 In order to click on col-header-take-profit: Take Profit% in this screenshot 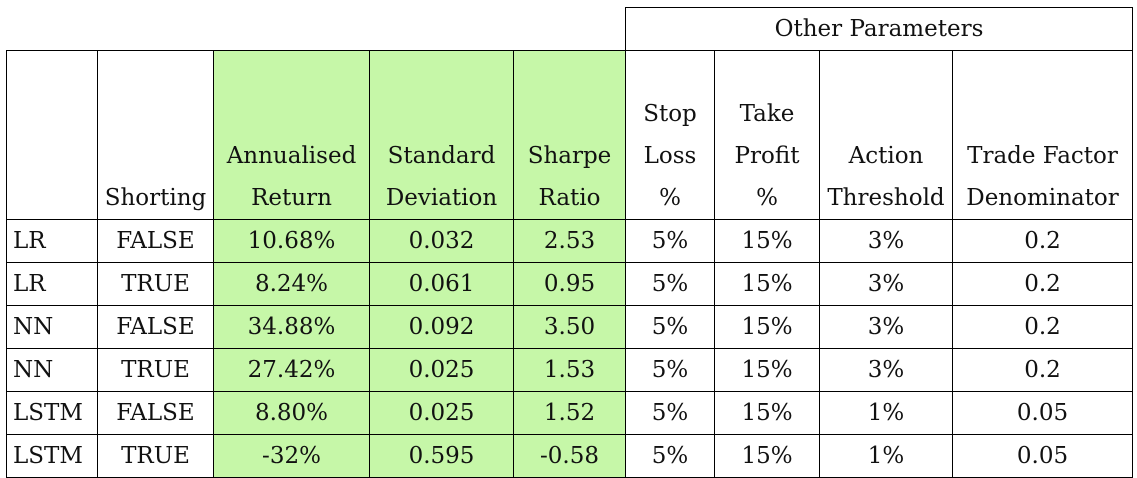, I will do `click(767, 135)`.